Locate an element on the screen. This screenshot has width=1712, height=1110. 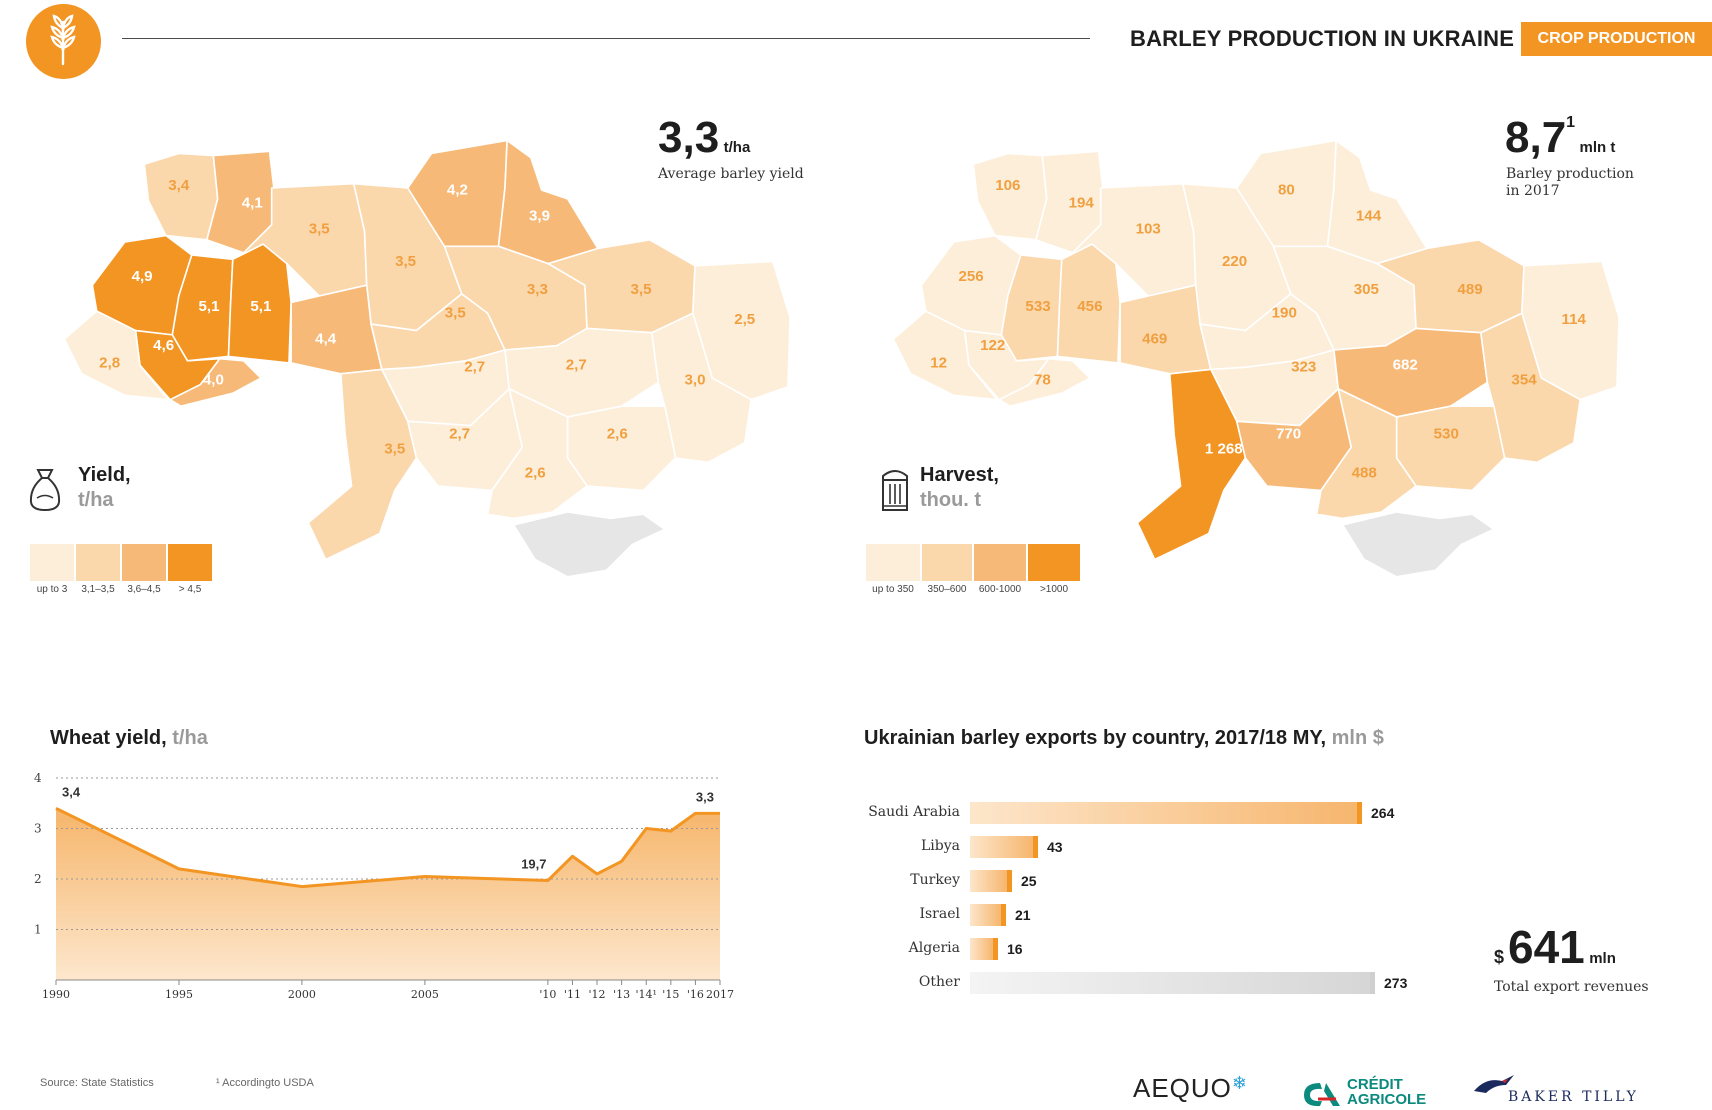
yield-area is located at coordinates (388, 894).